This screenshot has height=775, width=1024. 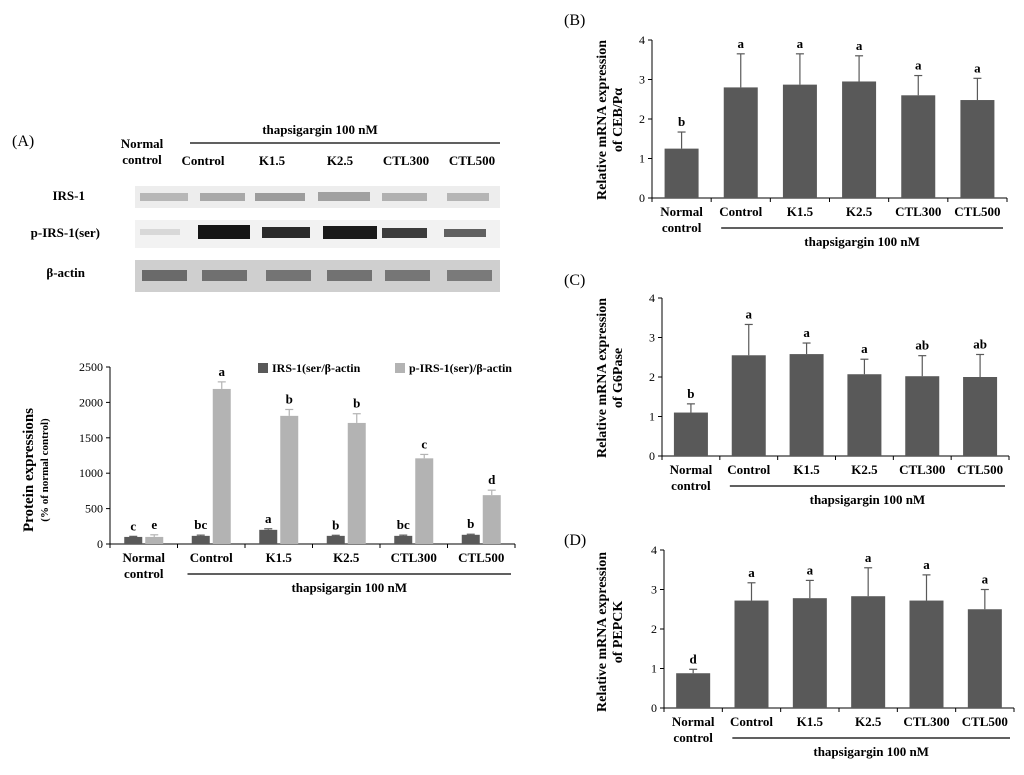 What do you see at coordinates (45, 470) in the screenshot?
I see `chart-a-ylabel-sub: (% of normal control)` at bounding box center [45, 470].